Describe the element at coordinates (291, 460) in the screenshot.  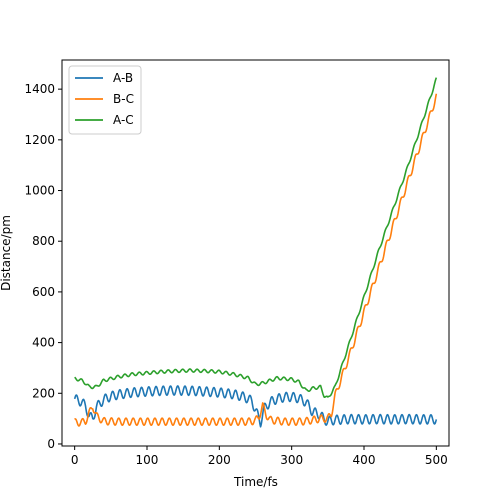
I see `x-tick-label: 300` at that location.